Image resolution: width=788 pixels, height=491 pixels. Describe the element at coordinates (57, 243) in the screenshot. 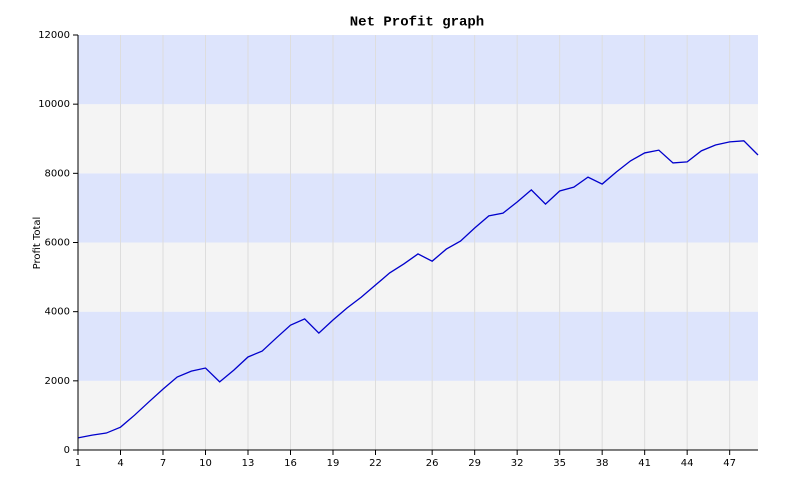

I see `y-tick-label: 6000` at that location.